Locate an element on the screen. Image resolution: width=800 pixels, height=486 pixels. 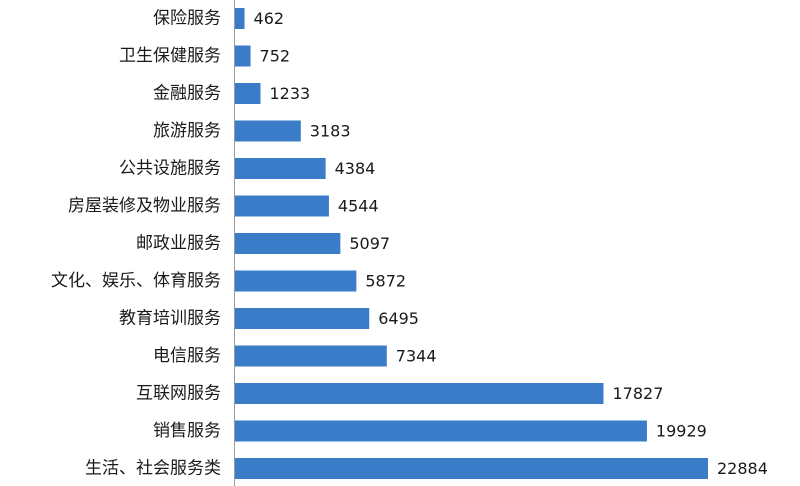
value-label-4: 4384 is located at coordinates (355, 168).